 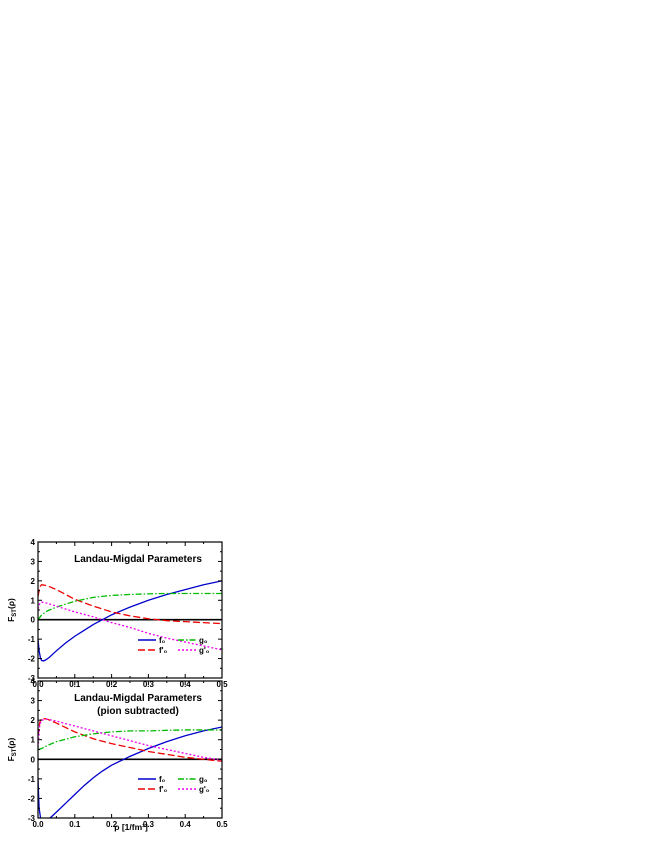 What do you see at coordinates (112, 824) in the screenshot?
I see `x-tick-label: 0.2` at bounding box center [112, 824].